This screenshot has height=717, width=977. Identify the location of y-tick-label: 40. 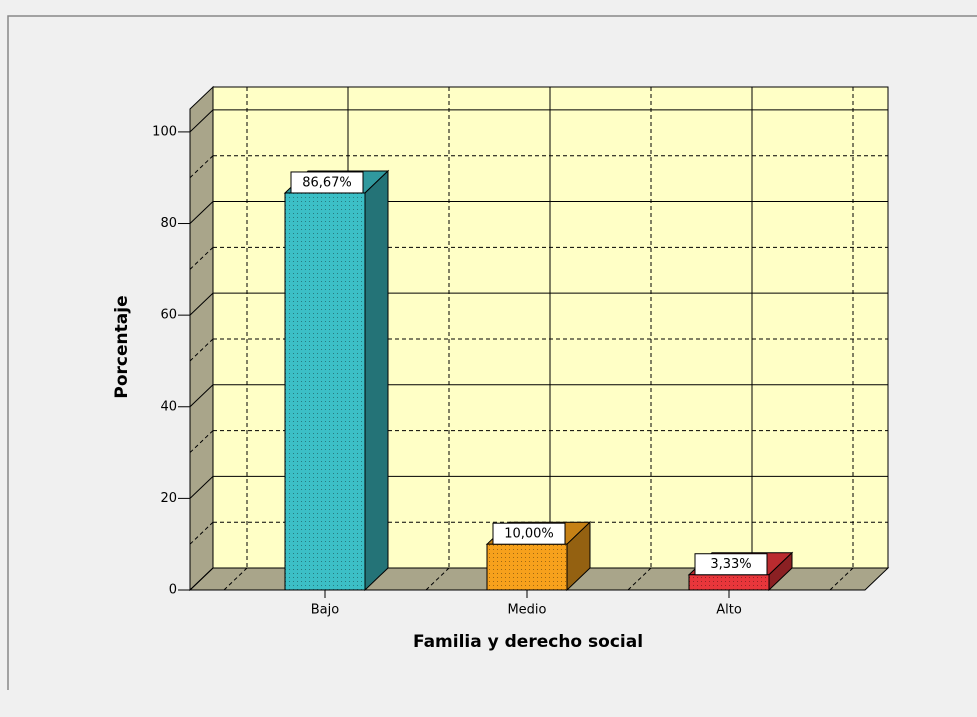
(168, 406).